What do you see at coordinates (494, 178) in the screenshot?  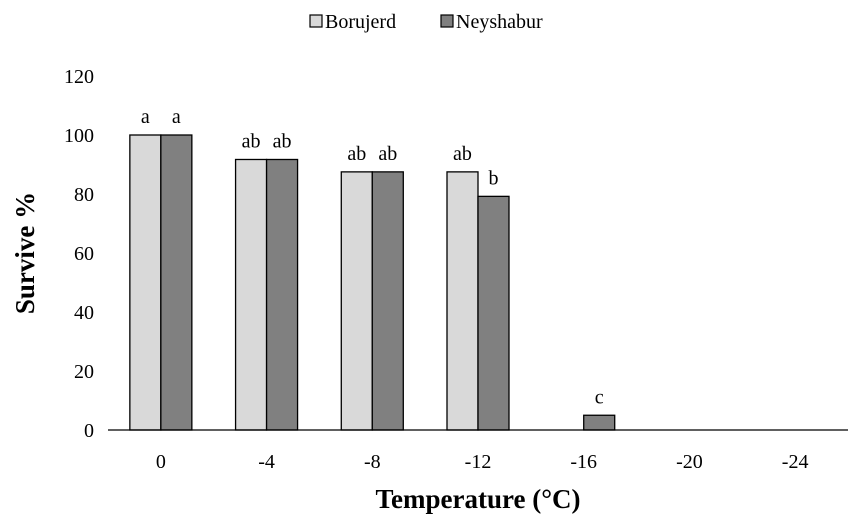 I see `significance-label: b` at bounding box center [494, 178].